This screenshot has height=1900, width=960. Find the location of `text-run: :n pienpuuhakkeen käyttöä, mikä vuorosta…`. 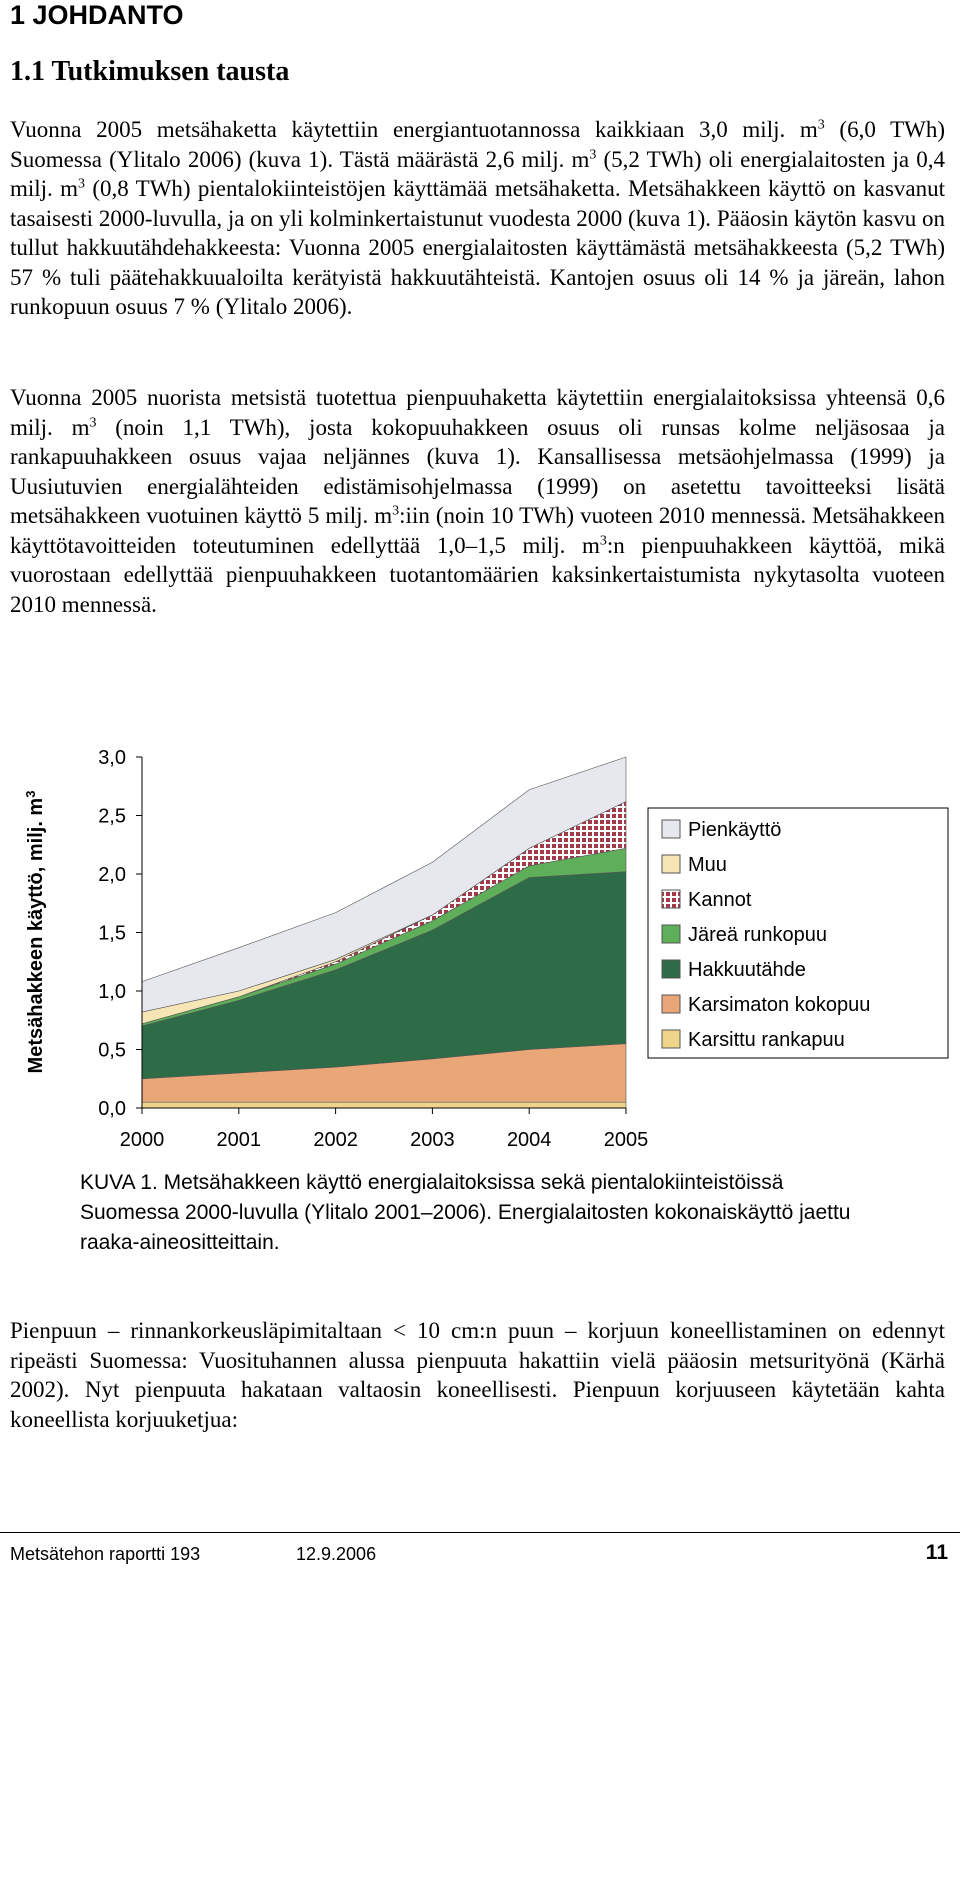

text-run: :n pienpuuhakkeen käyttöä, mikä vuorosta… is located at coordinates (477, 574).